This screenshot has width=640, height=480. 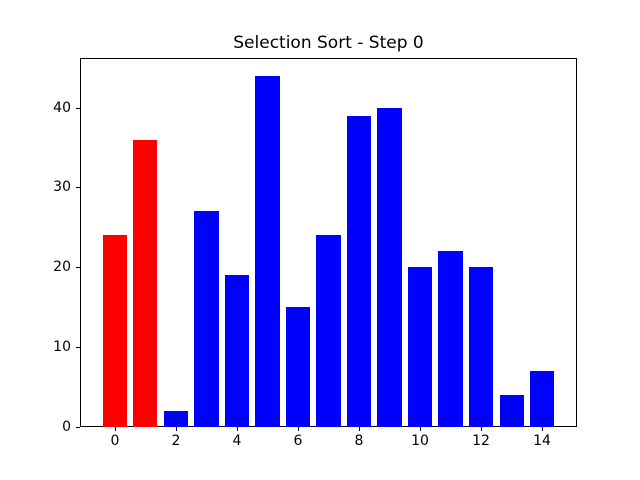 I want to click on chart-title: Selection Sort - Step 0, so click(x=328, y=43).